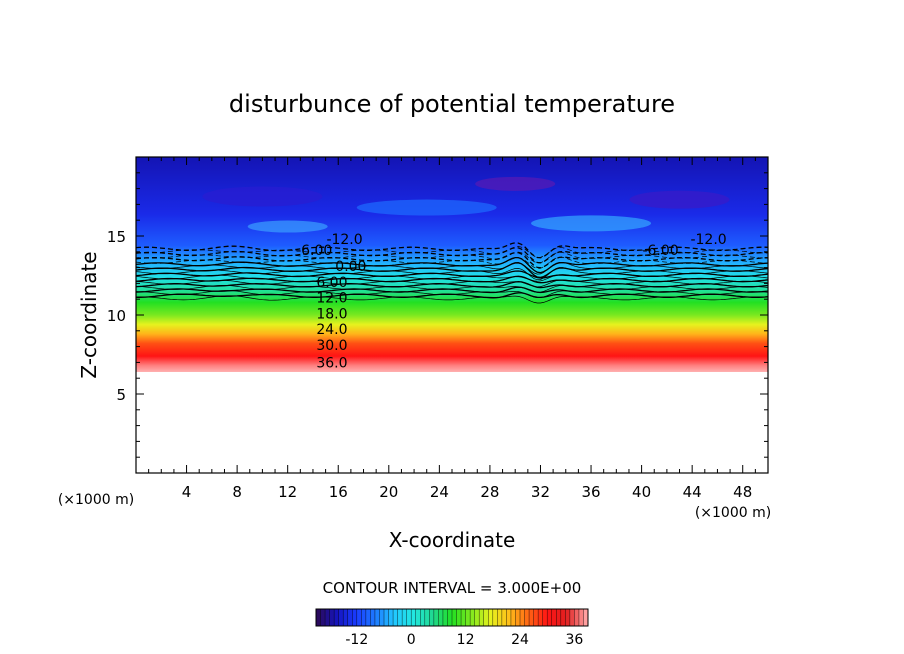 Image resolution: width=904 pixels, height=654 pixels. I want to click on x-unit-right: (×1000 m), so click(733, 513).